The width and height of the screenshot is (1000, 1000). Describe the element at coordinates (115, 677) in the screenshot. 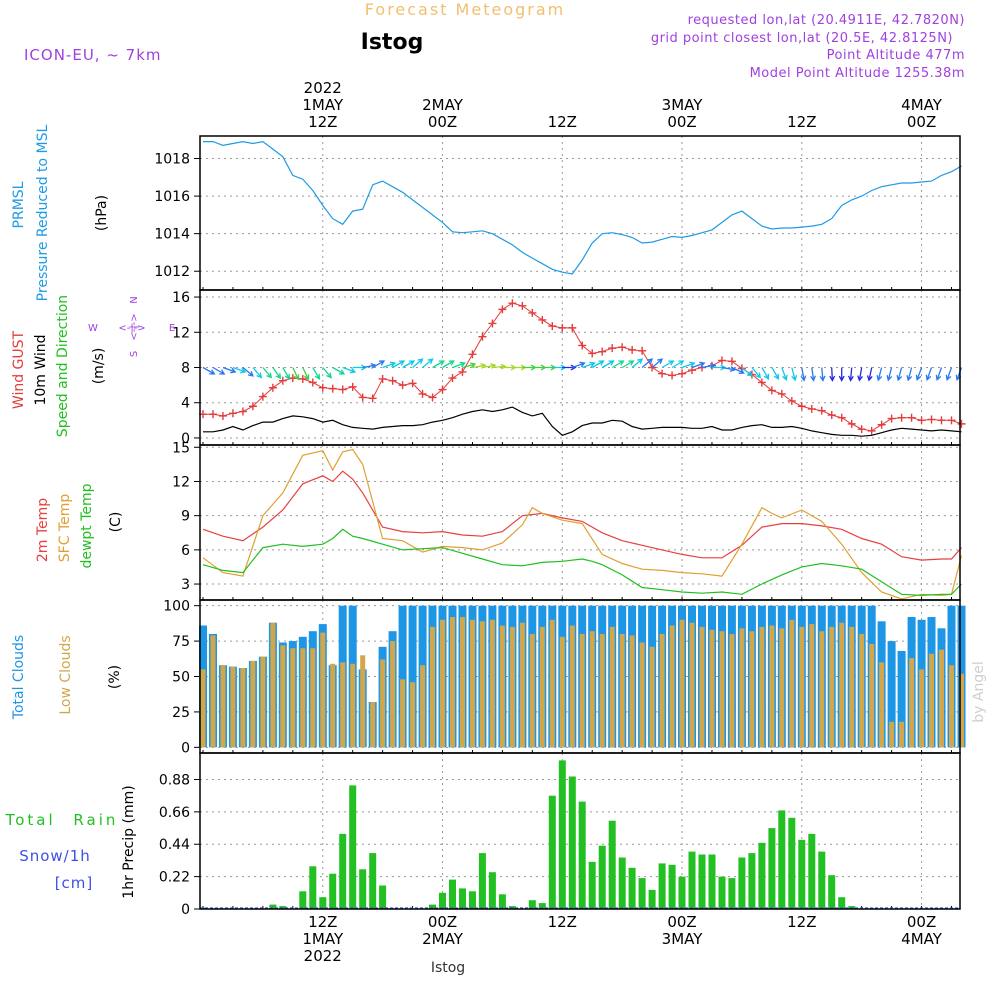

I see `clouds-unit-label: (%)` at that location.